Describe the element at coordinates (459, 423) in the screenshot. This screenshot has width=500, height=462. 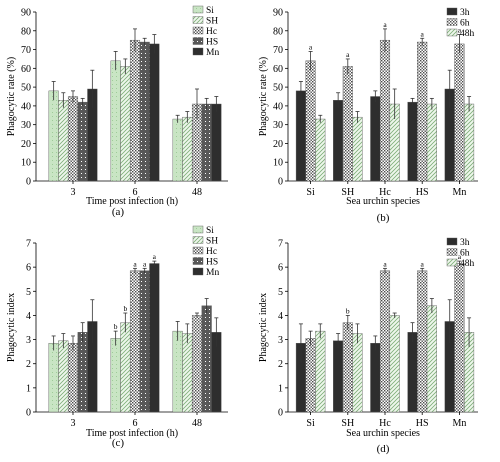
I see `x-tick-label: Mn` at that location.